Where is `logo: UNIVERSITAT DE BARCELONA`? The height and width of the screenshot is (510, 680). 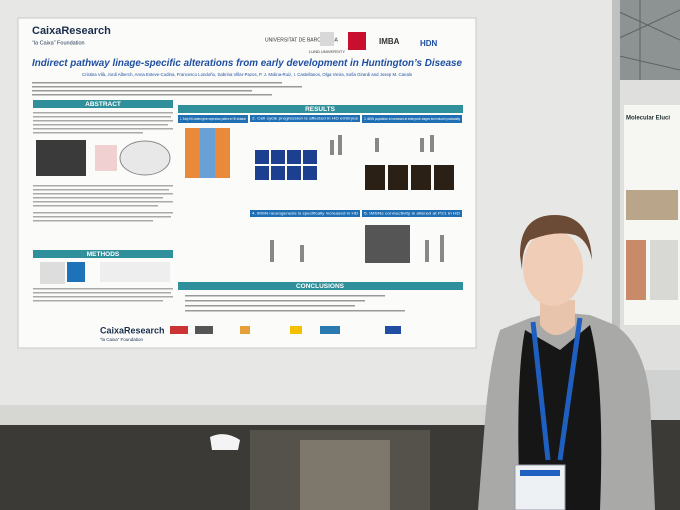
logo: UNIVERSITAT DE BARCELONA is located at coordinates (301, 40).